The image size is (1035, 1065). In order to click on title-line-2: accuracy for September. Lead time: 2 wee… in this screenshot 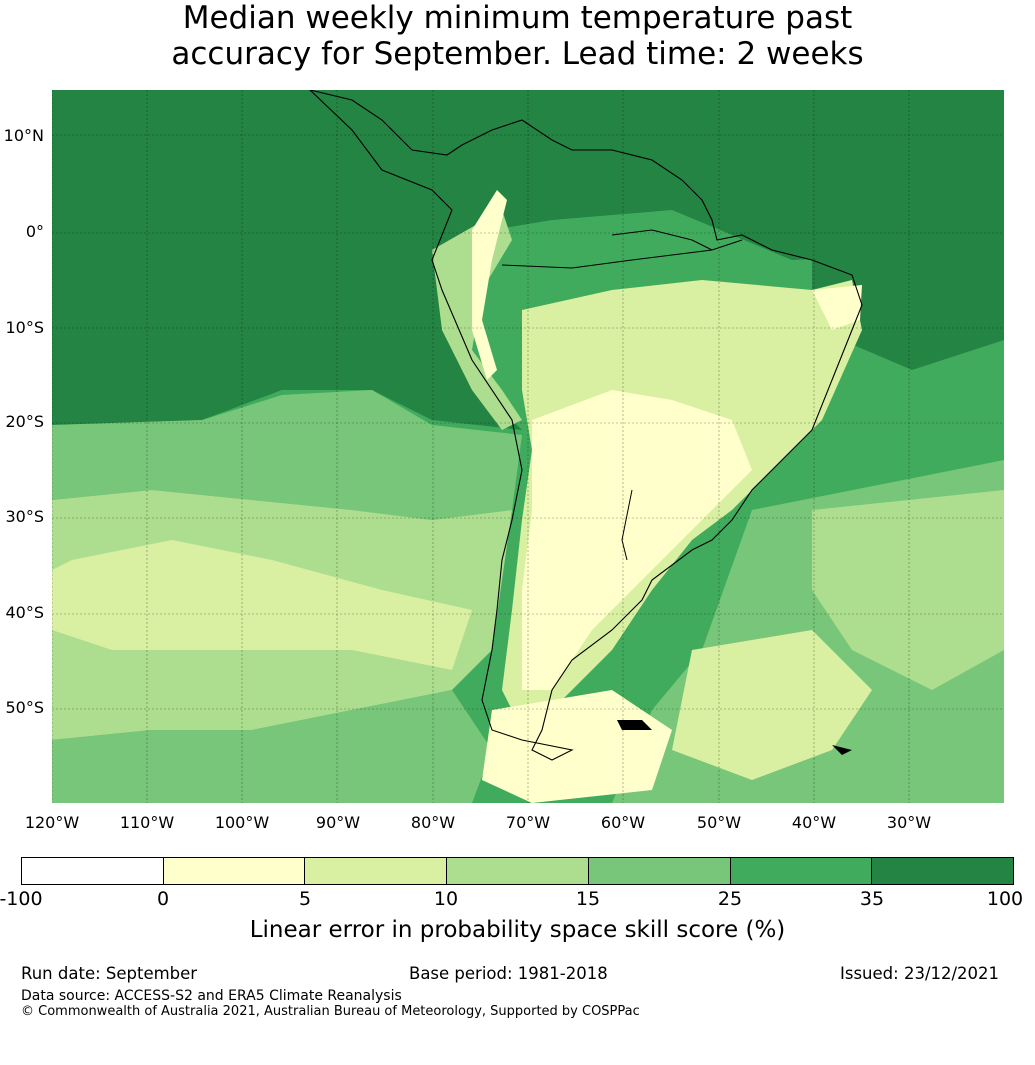, I will do `click(517, 54)`.